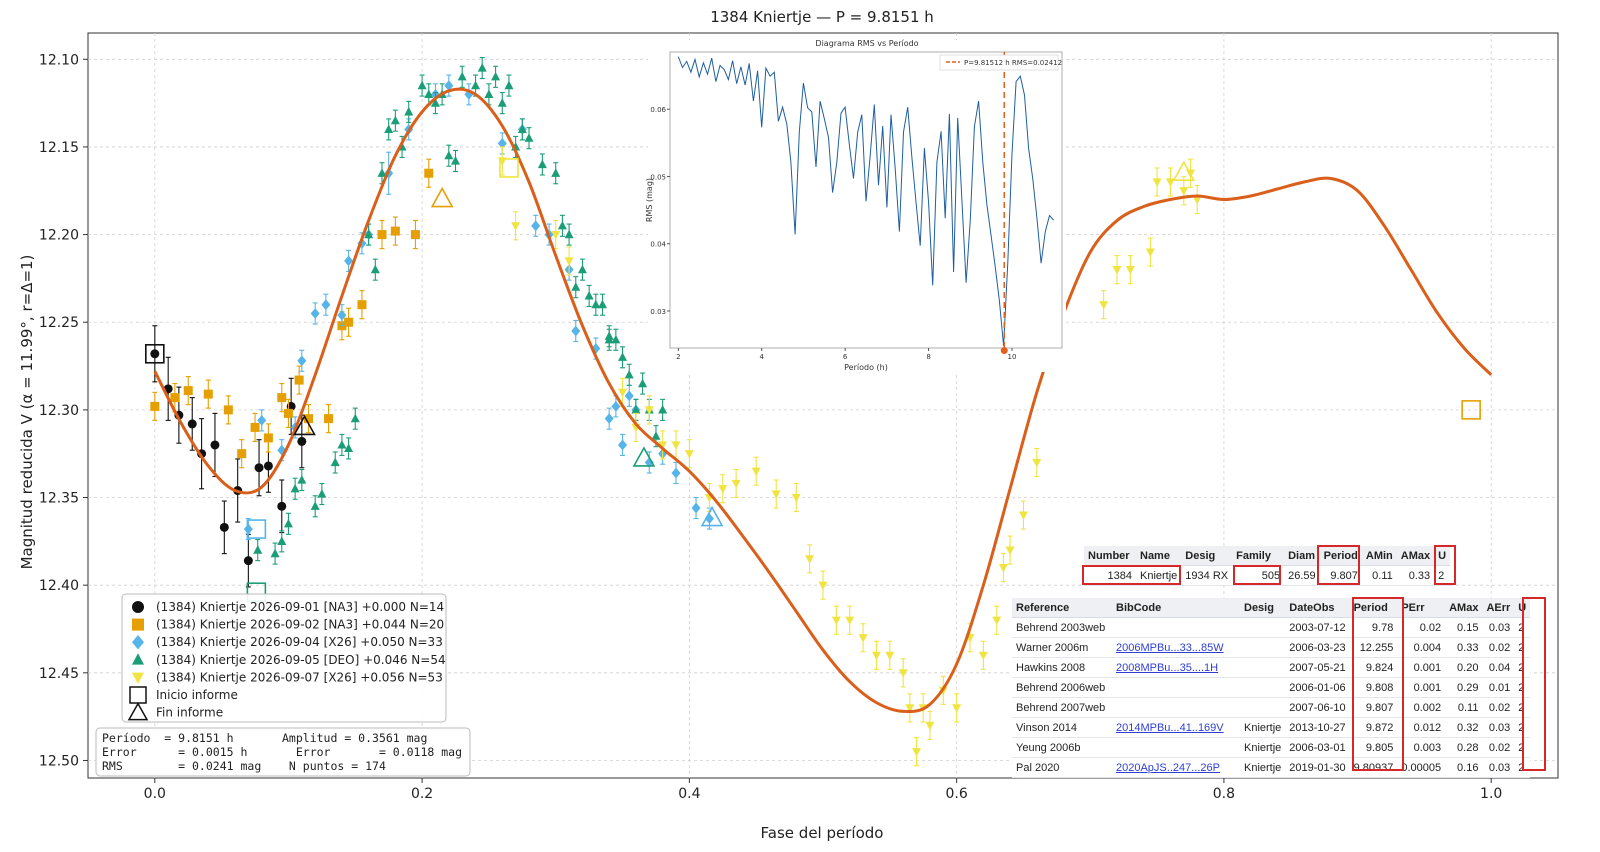 This screenshot has height=852, width=1600. Describe the element at coordinates (689, 794) in the screenshot. I see `x-tick-label: 0.4` at that location.